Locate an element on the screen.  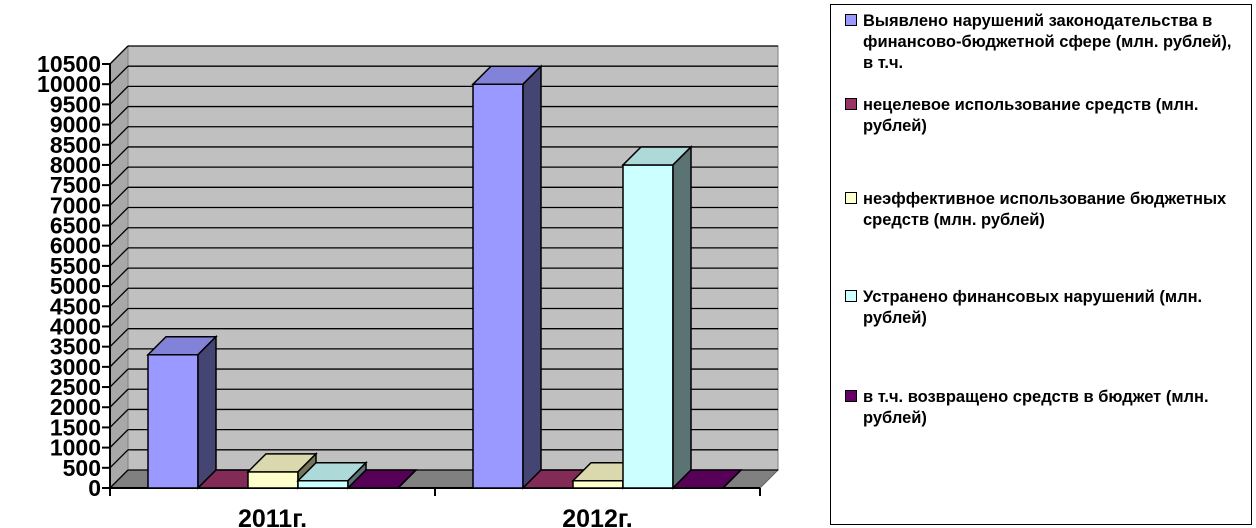
y-tick-label: 4500 is located at coordinates (75, 306).